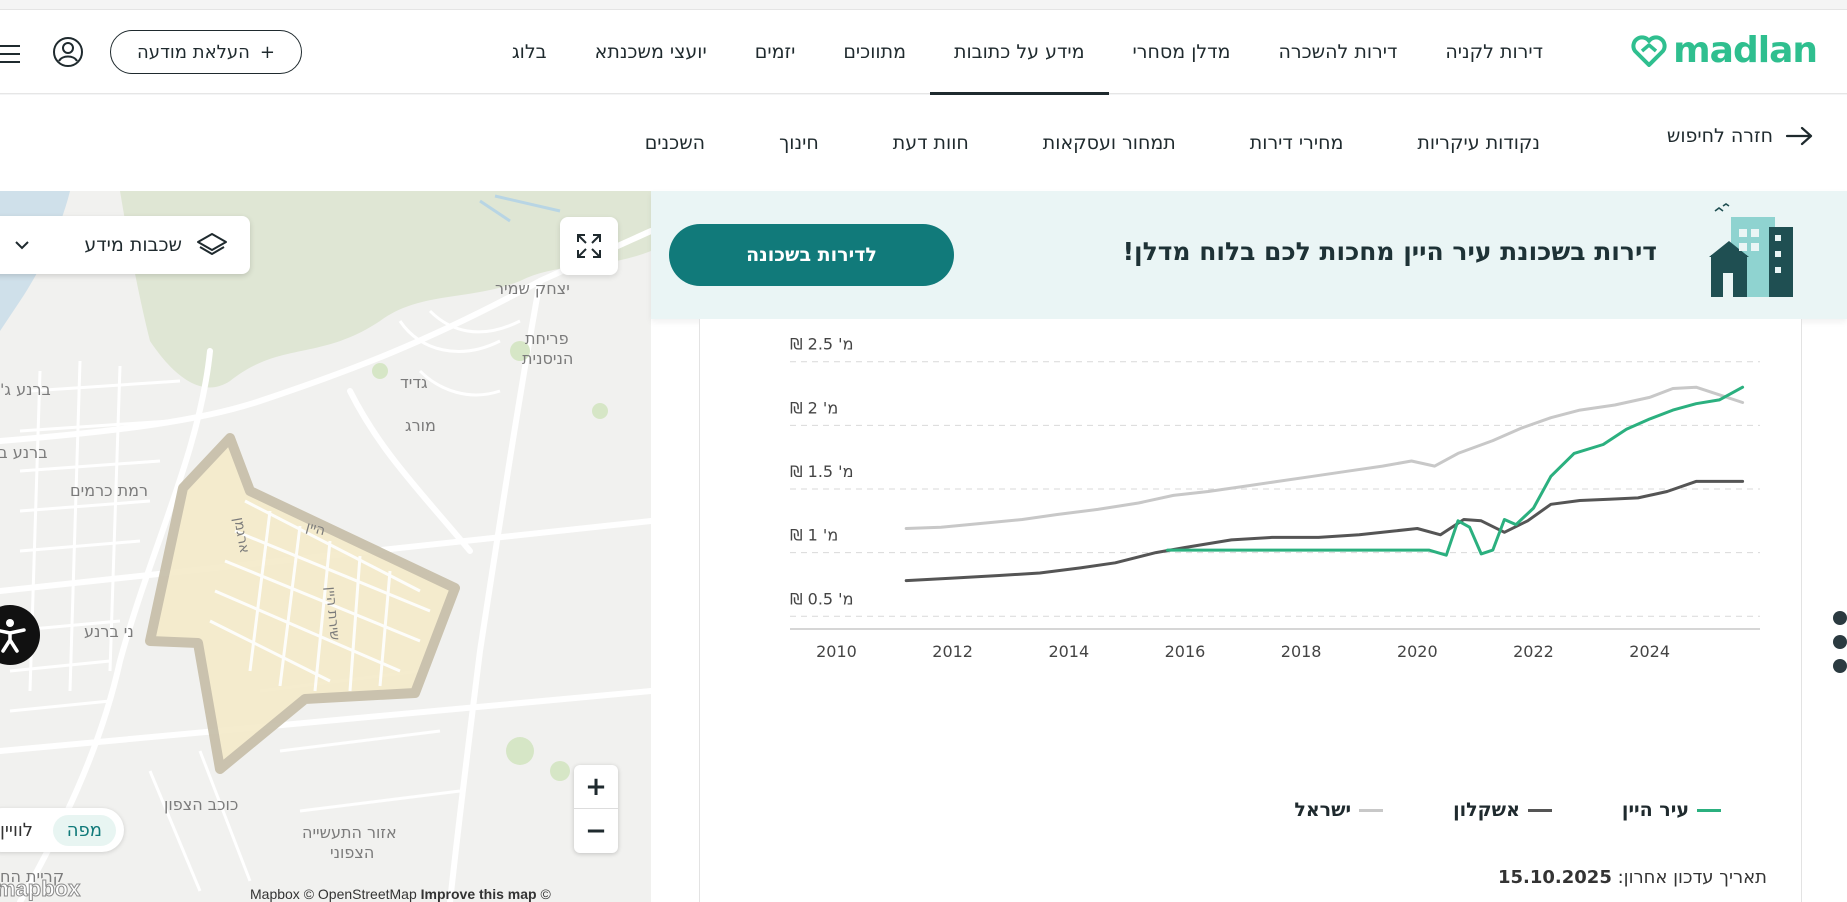 The image size is (1847, 902). I want to click on map-label-area: מורג, so click(420, 425).